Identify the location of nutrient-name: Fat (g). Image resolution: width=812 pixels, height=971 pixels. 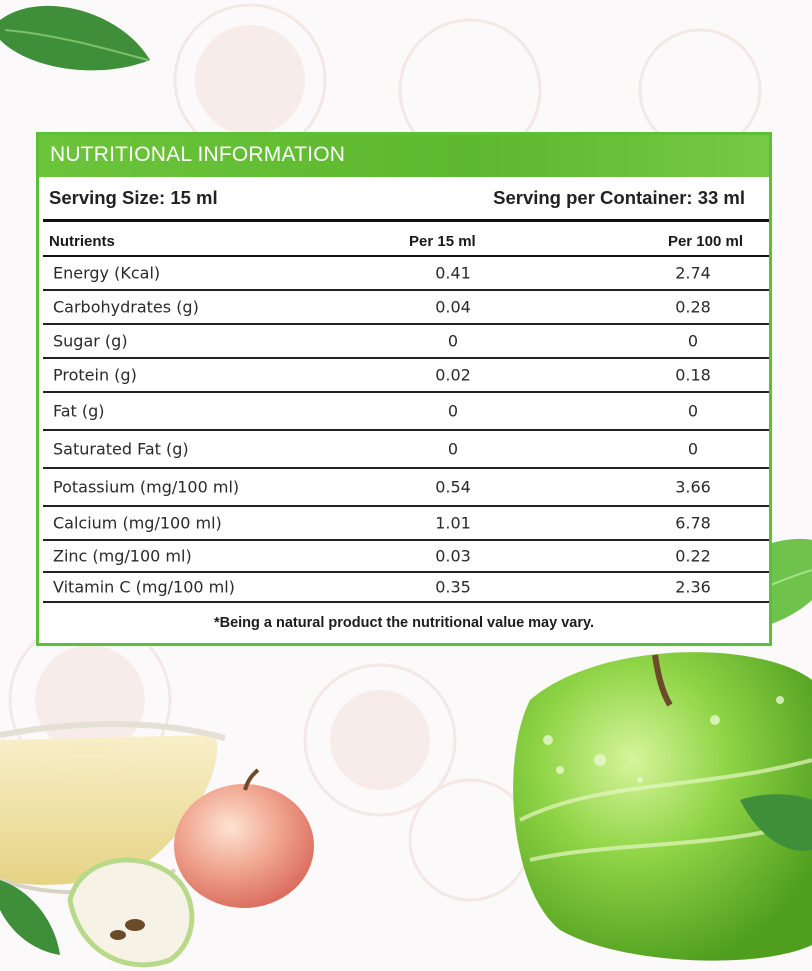
(79, 411).